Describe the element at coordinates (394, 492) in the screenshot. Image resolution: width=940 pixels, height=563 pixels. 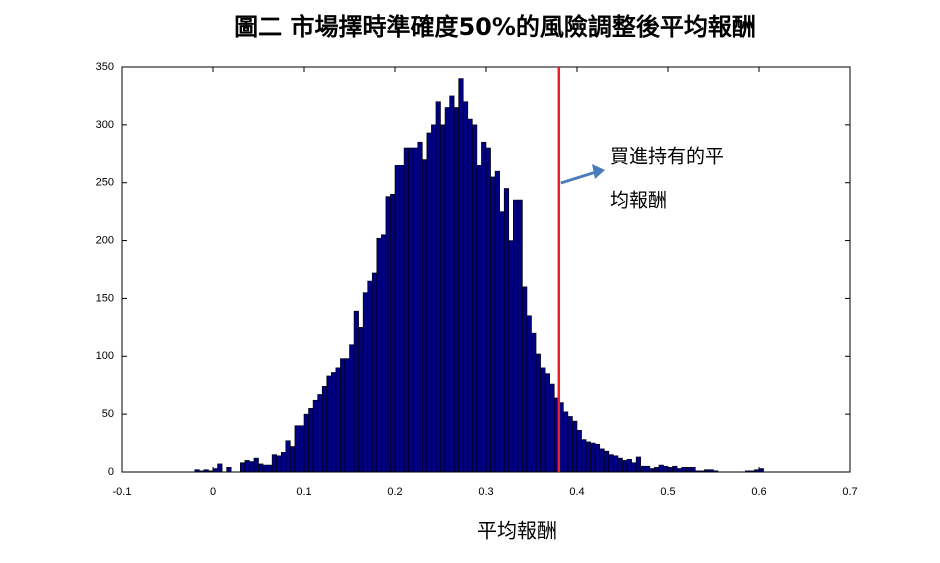
I see `x-tick-label: 0.2` at that location.